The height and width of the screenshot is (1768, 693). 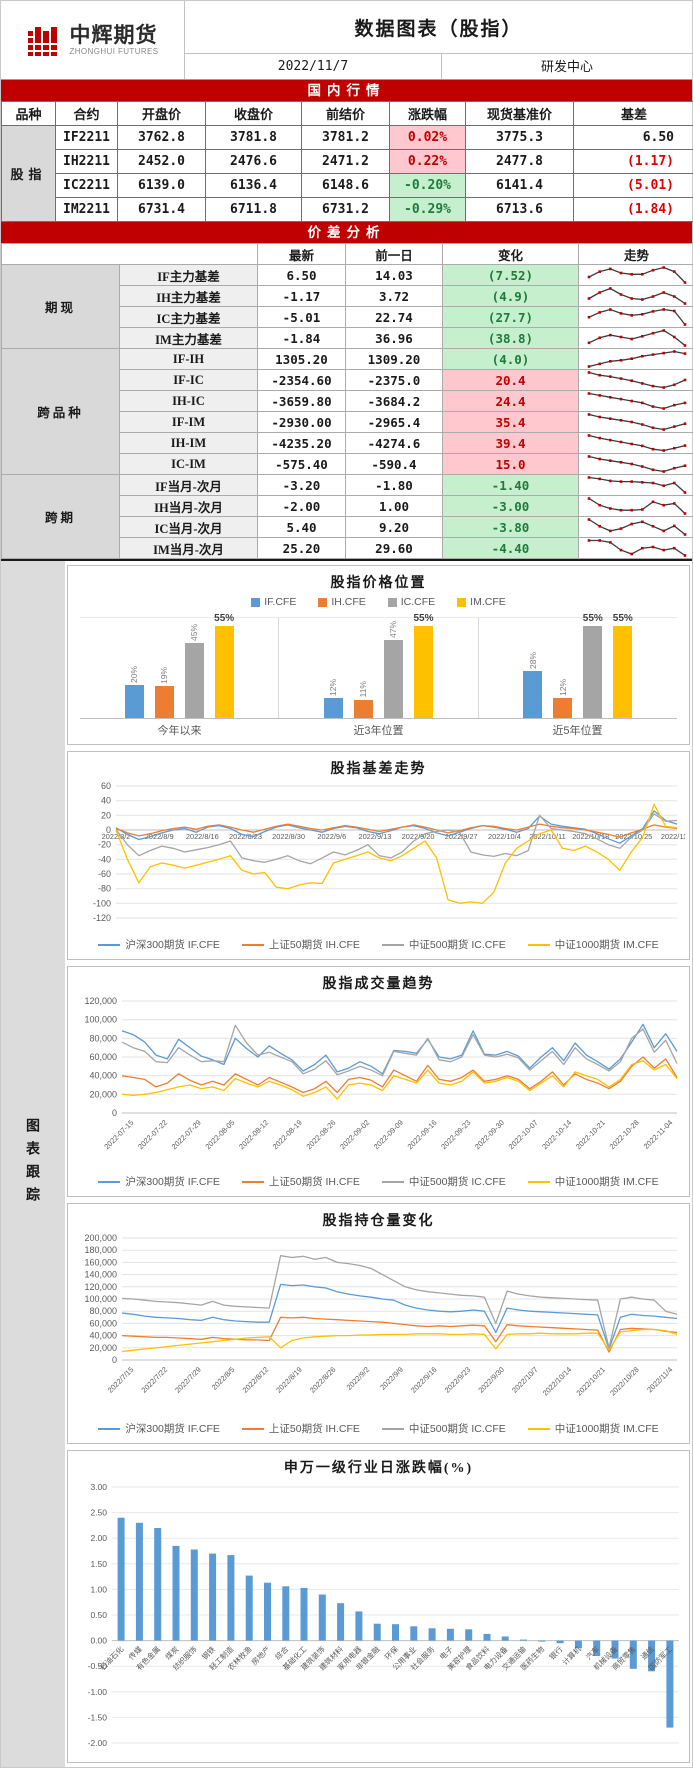 I want to click on cell-prev-settle: 6731.2, so click(x=346, y=210).